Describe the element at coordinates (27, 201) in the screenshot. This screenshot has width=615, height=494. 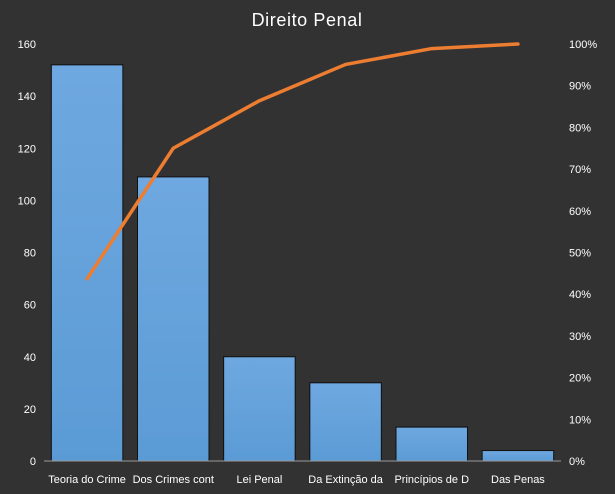
I see `y-tick-label: 100` at that location.